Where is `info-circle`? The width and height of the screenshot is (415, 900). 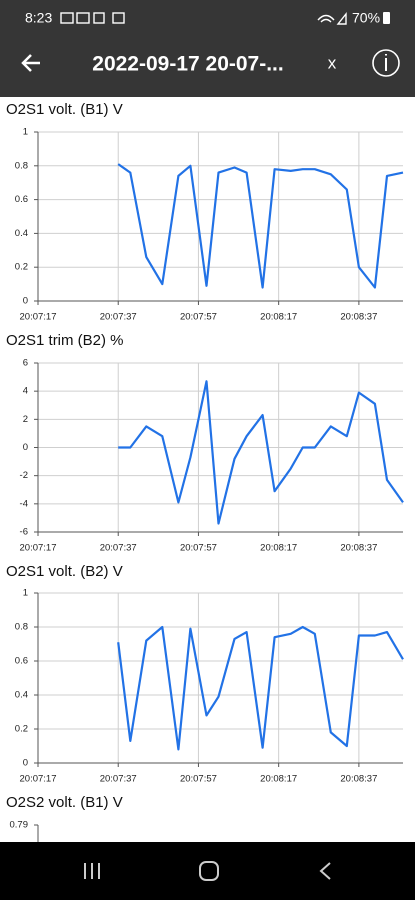 info-circle is located at coordinates (386, 63).